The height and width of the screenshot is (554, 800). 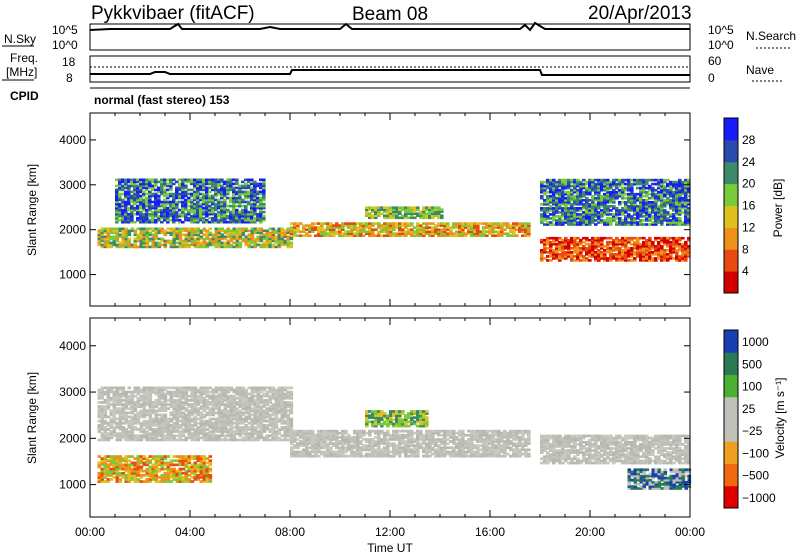 What do you see at coordinates (778, 208) in the screenshot?
I see `power-colorbar-label: Power [dB]` at bounding box center [778, 208].